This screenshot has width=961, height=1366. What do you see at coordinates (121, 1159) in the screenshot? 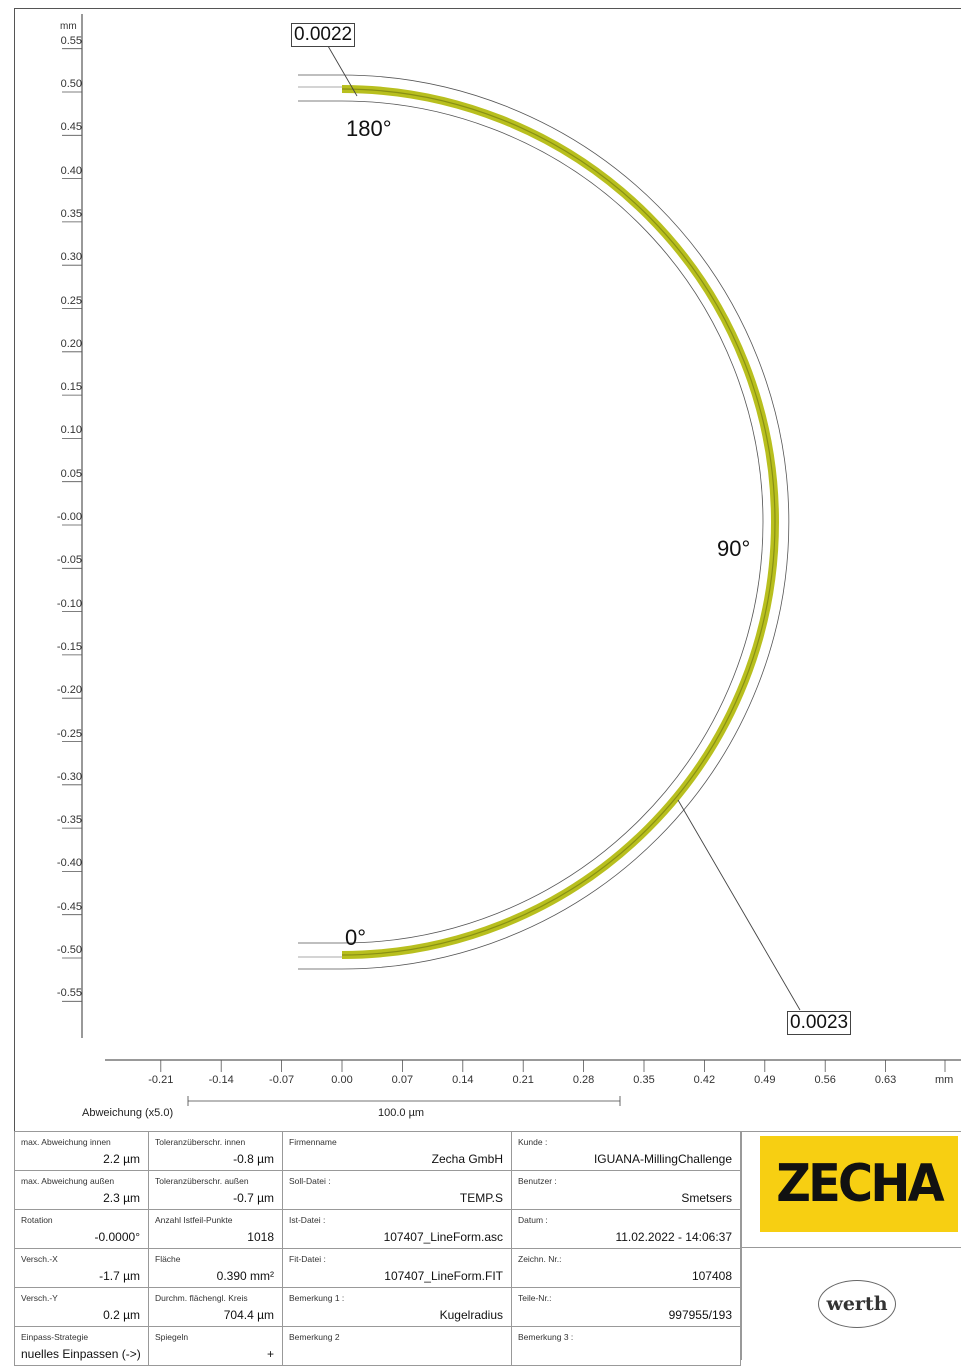
I see `info-value: 2.2 µm` at bounding box center [121, 1159].